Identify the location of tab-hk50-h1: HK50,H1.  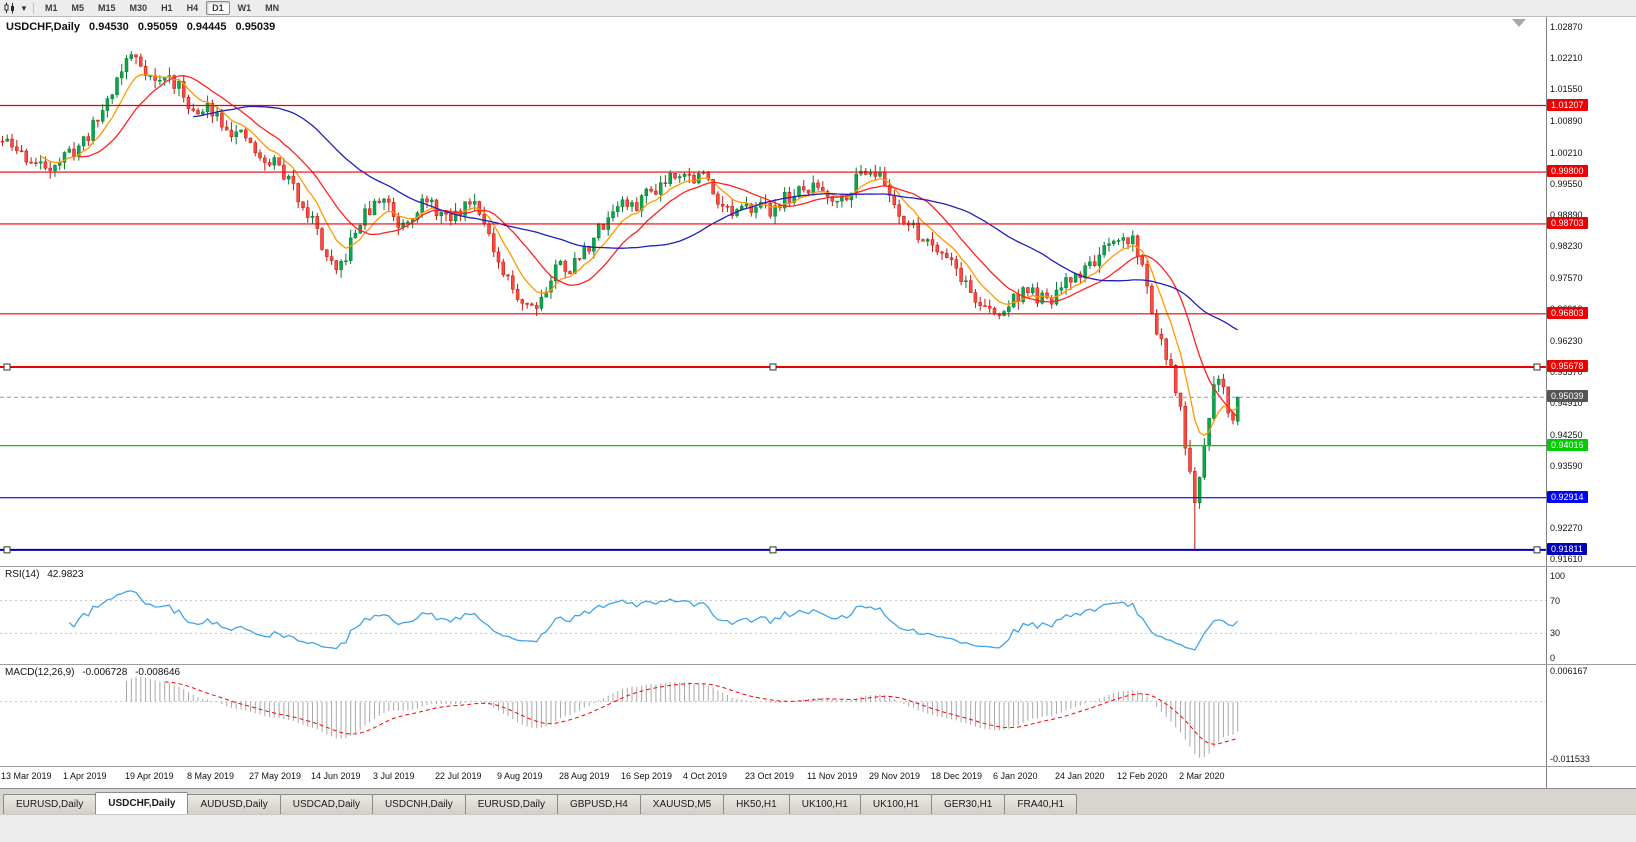
(756, 804).